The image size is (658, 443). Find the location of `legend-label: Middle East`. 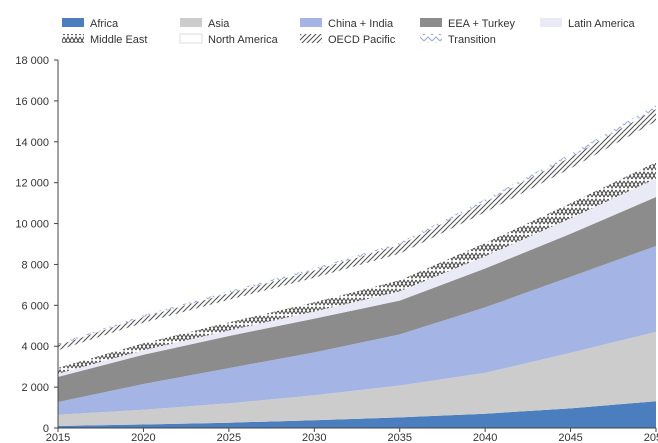

legend-label: Middle East is located at coordinates (118, 40).